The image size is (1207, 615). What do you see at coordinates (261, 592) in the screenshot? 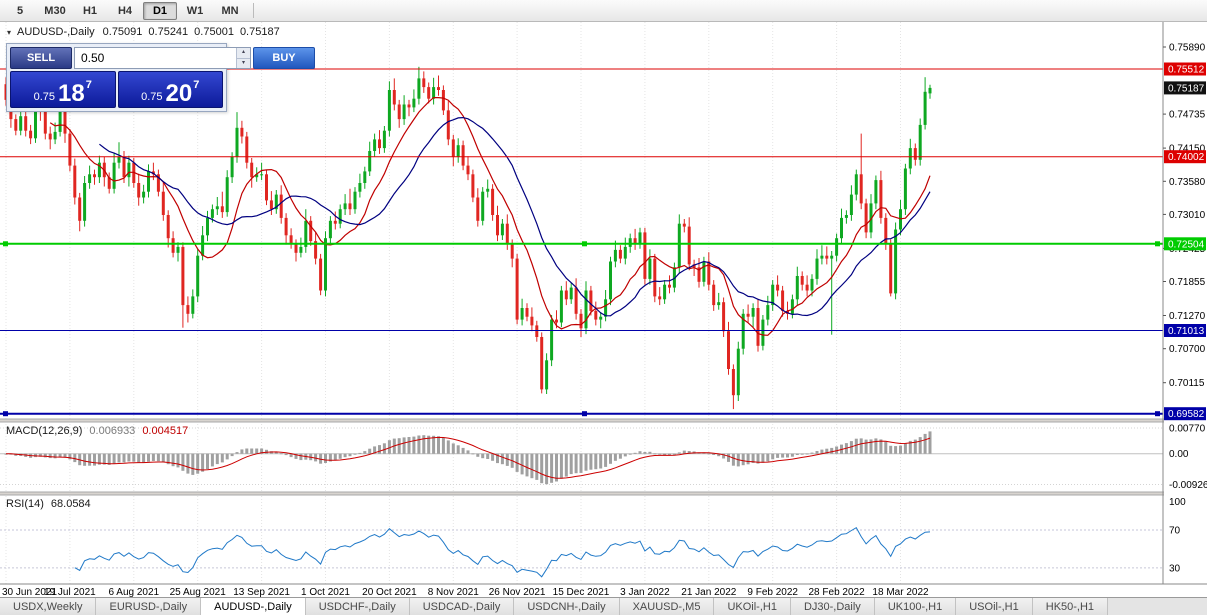
I see `svg-text: 13 Sep 2021` at bounding box center [261, 592].